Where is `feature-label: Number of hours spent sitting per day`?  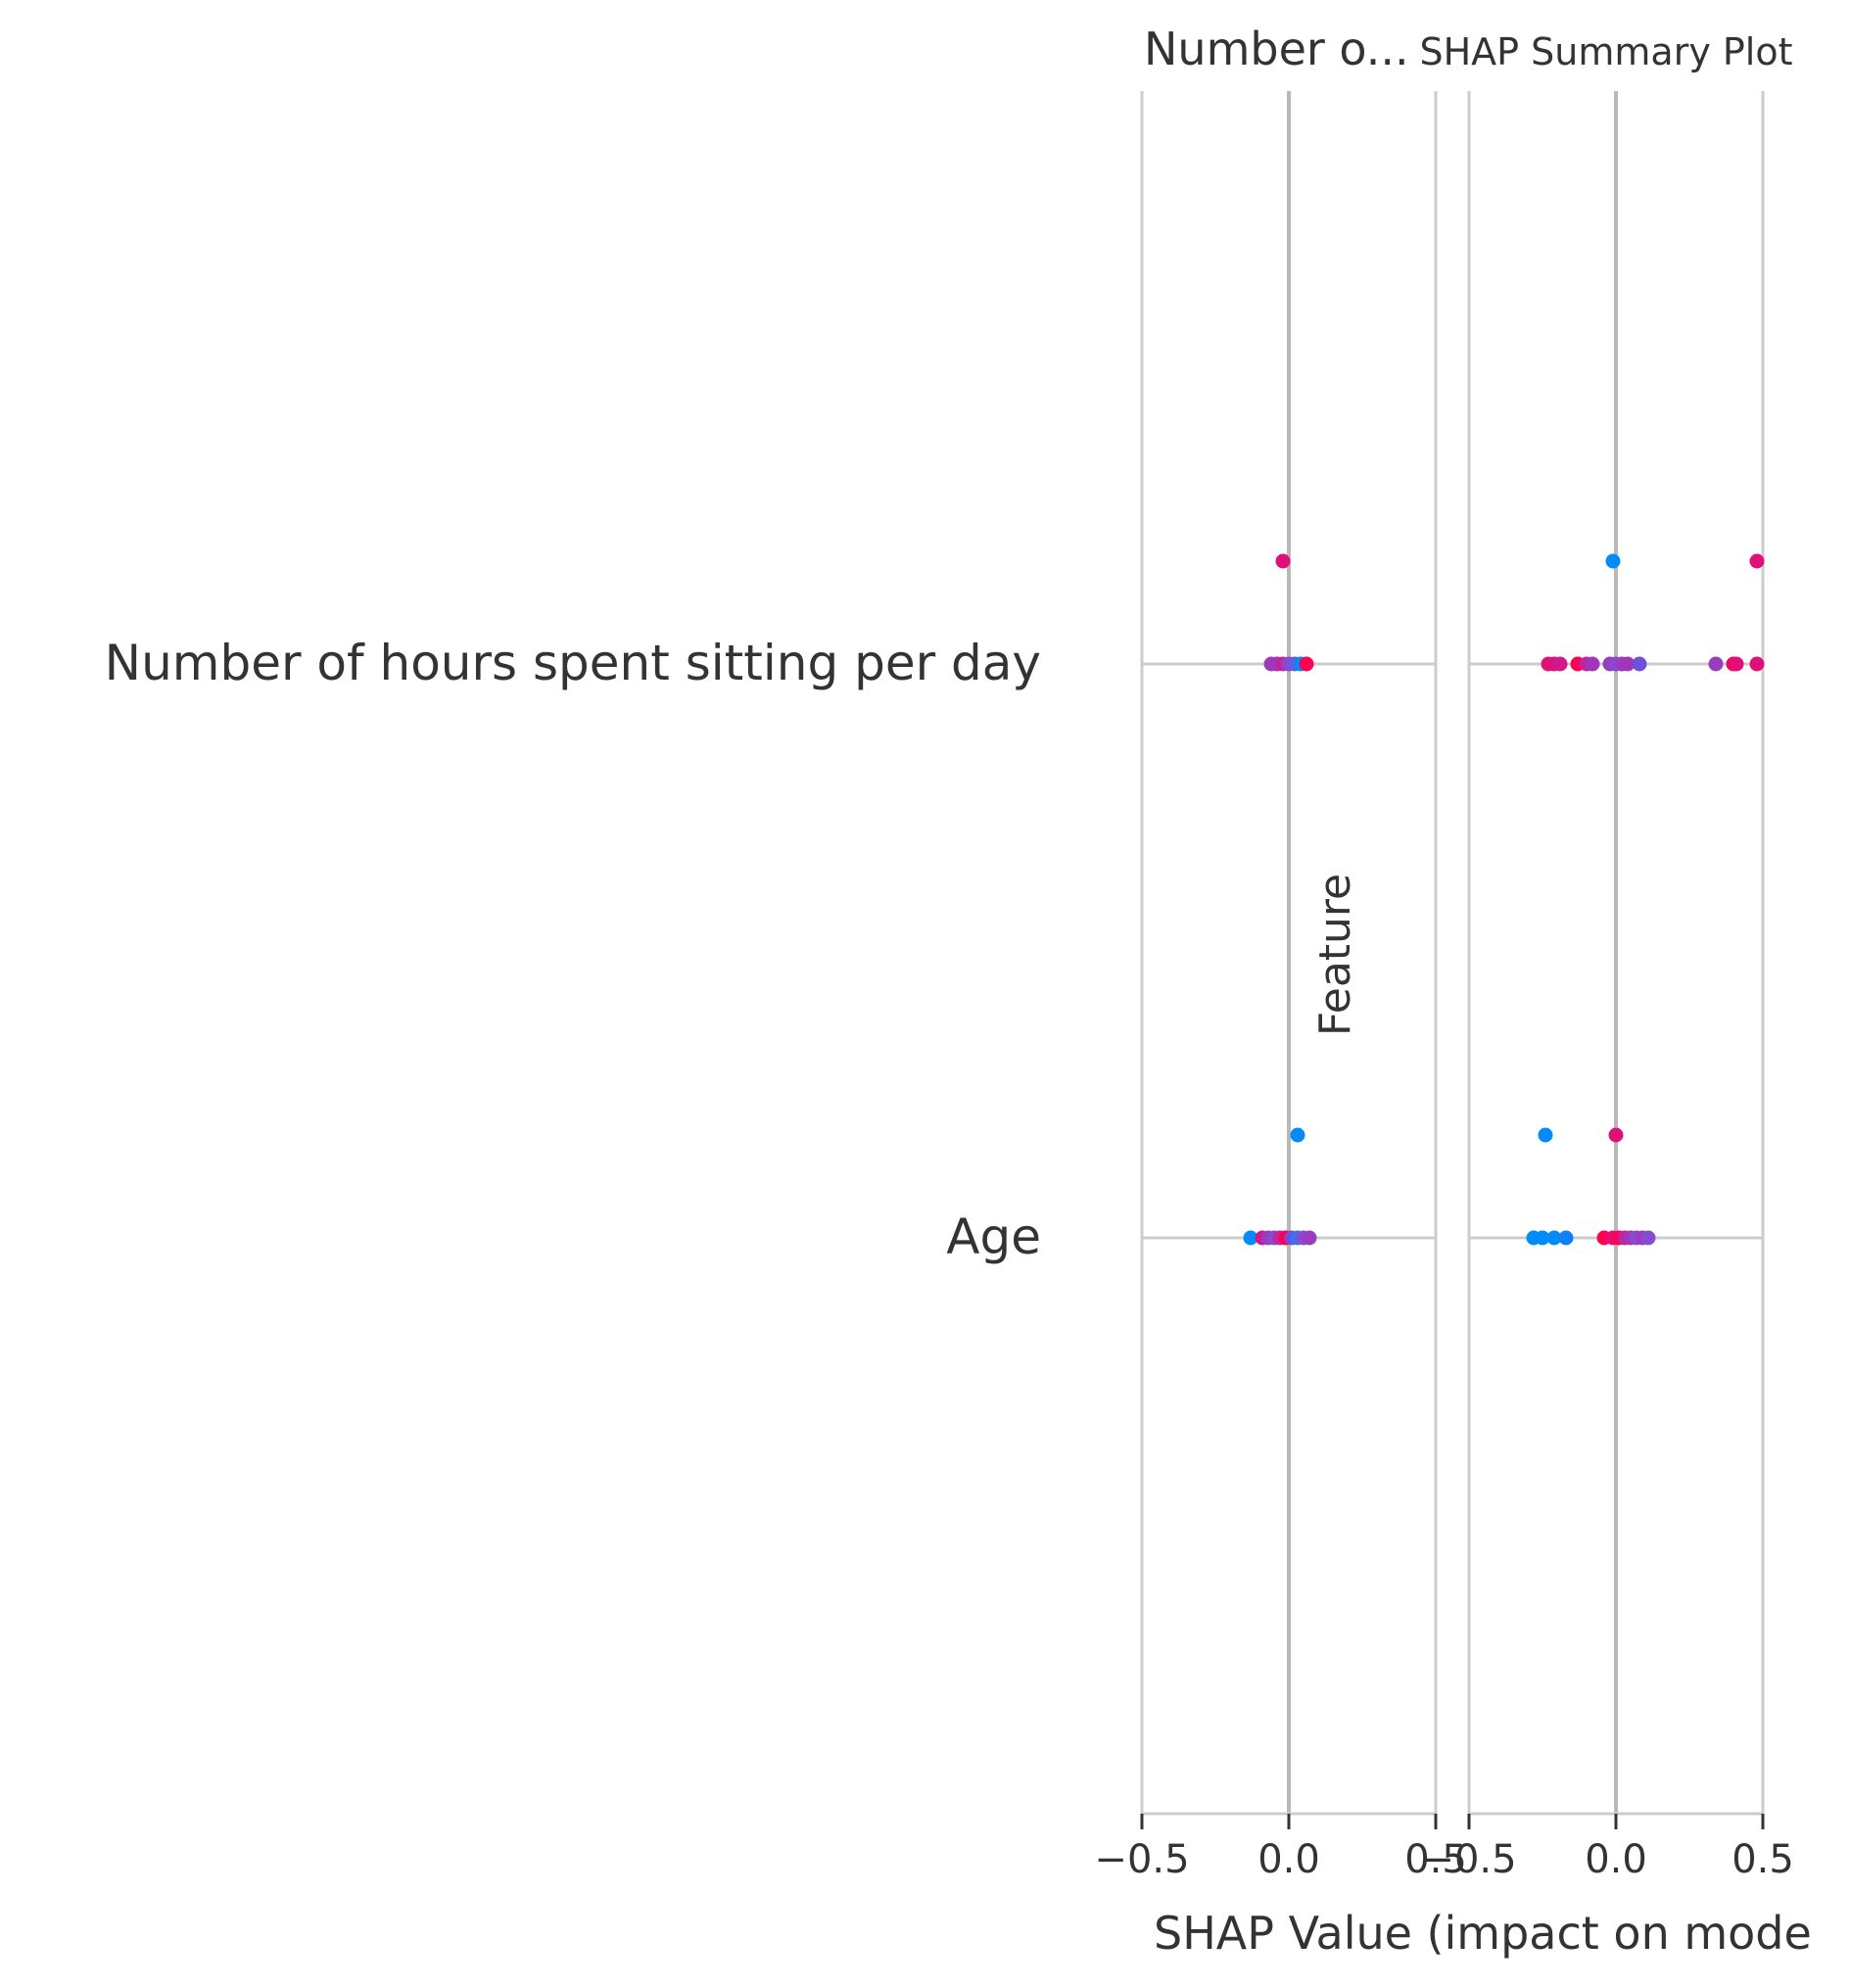
feature-label: Number of hours spent sitting per day is located at coordinates (573, 663).